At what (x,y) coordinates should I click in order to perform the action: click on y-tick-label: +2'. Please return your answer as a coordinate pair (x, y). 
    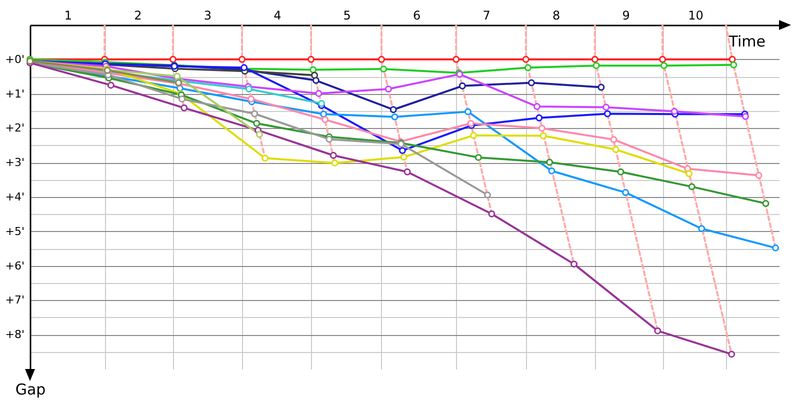
    Looking at the image, I should click on (14, 128).